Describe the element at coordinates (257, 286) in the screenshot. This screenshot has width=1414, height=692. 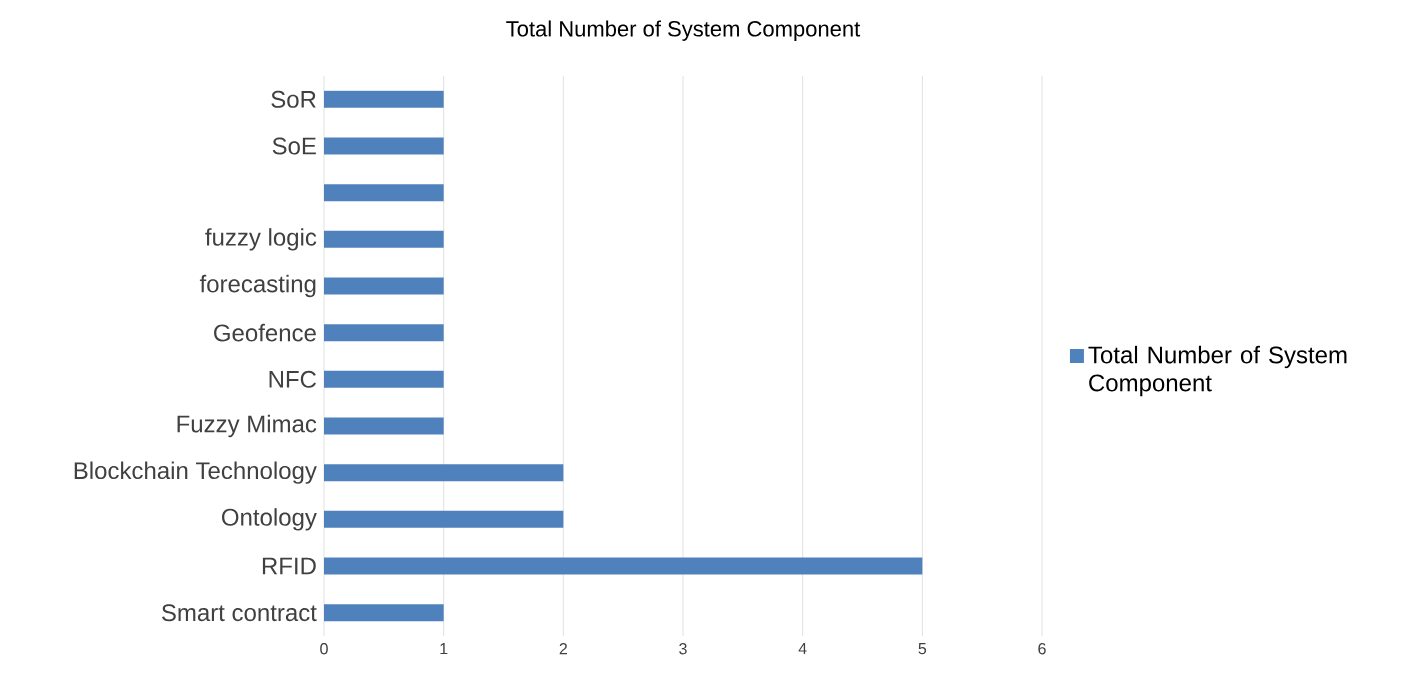
I see `y-tick-label: forecasting` at that location.